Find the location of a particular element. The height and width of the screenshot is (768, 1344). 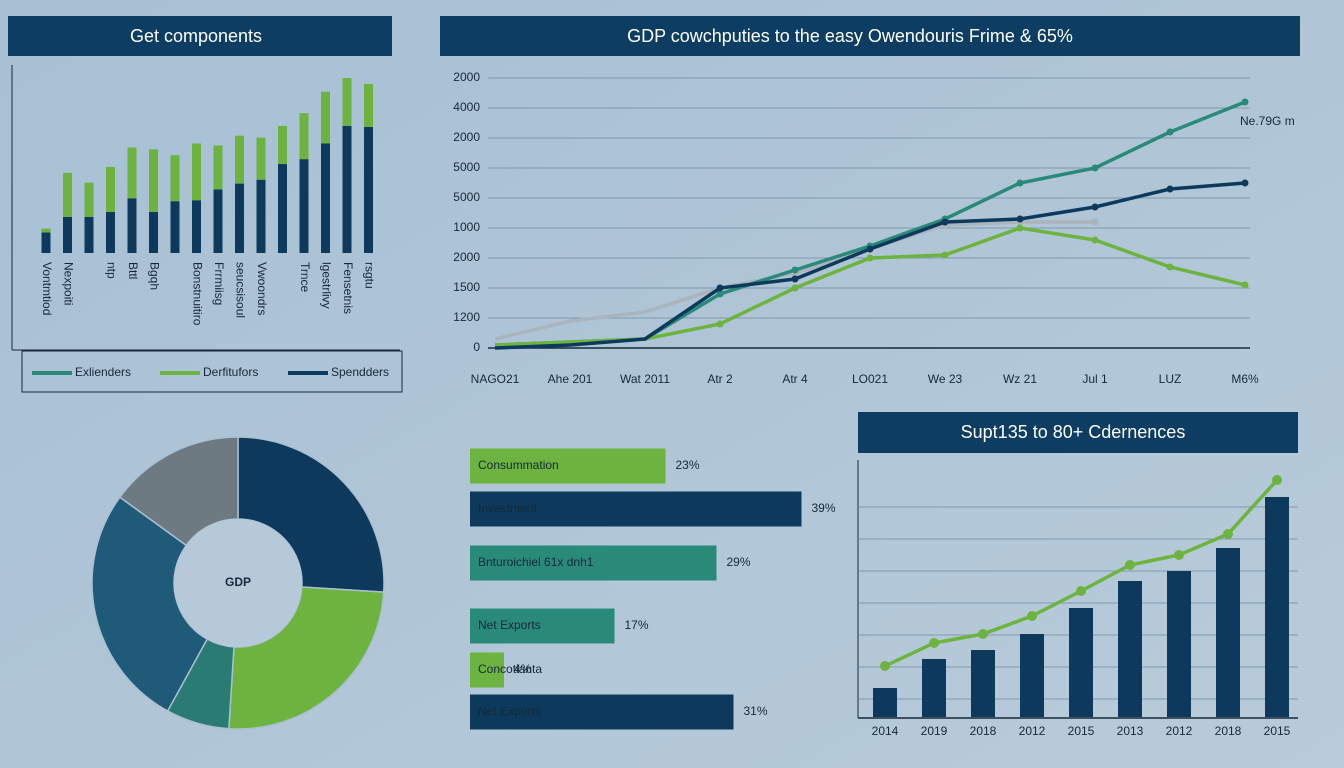

legend-label: Exlienders is located at coordinates (103, 372).